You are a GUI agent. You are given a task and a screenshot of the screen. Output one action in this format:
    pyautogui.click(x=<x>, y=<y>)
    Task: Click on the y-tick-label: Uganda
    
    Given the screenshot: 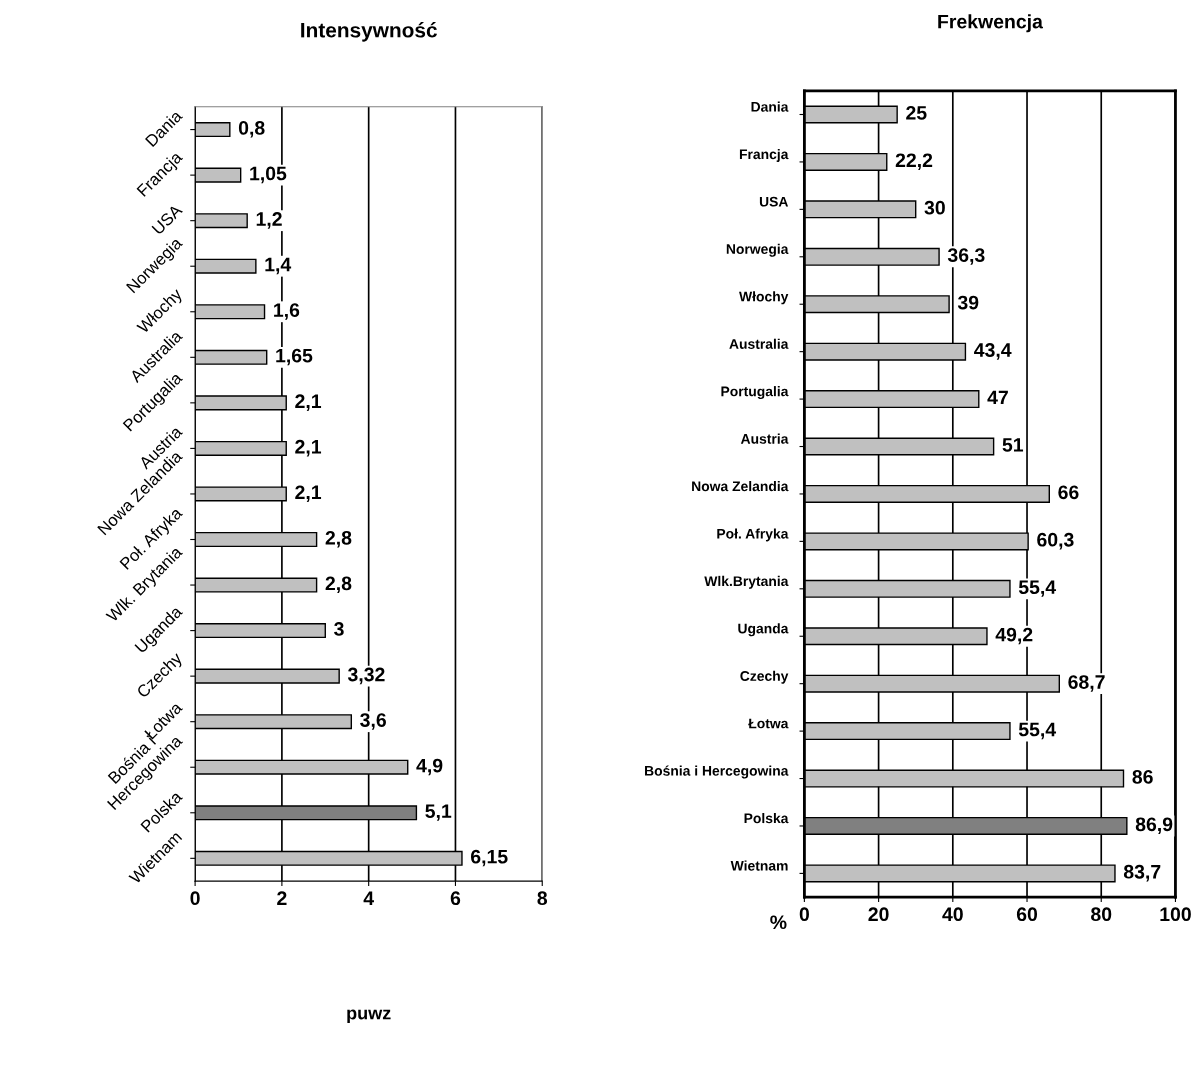 What is the action you would take?
    pyautogui.click(x=763, y=630)
    